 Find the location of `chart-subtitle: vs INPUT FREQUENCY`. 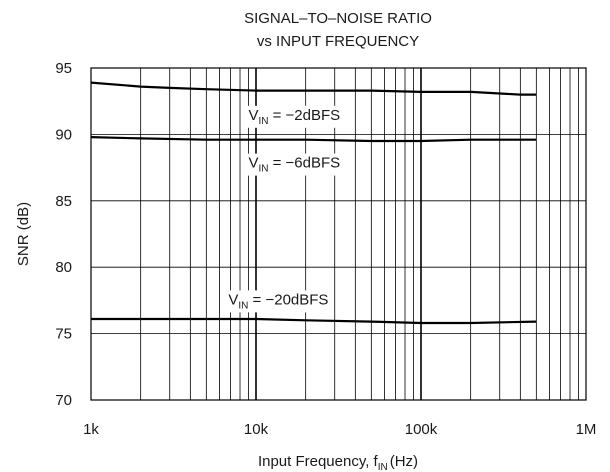

chart-subtitle: vs INPUT FREQUENCY is located at coordinates (338, 41).